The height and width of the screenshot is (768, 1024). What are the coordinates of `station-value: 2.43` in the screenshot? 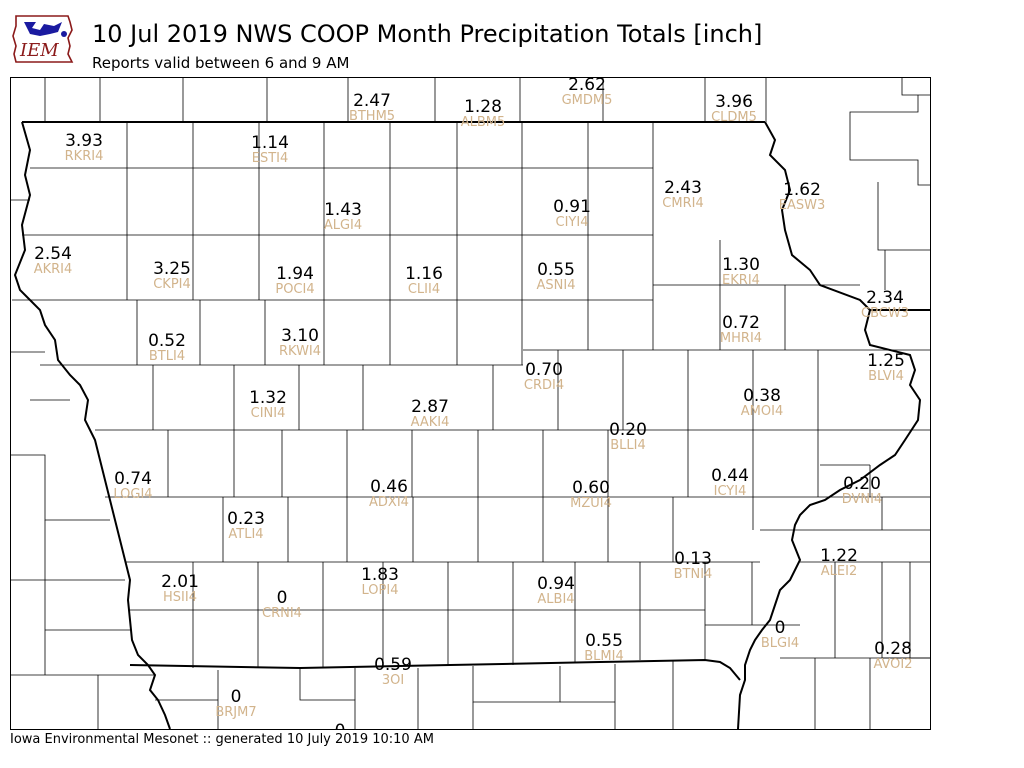 It's located at (683, 188).